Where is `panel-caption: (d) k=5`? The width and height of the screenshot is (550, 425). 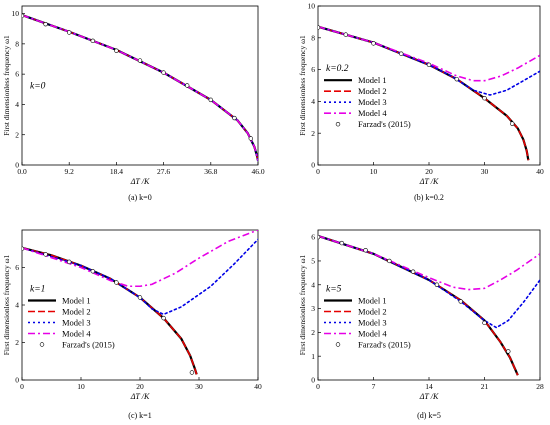 panel-caption: (d) k=5 is located at coordinates (429, 415).